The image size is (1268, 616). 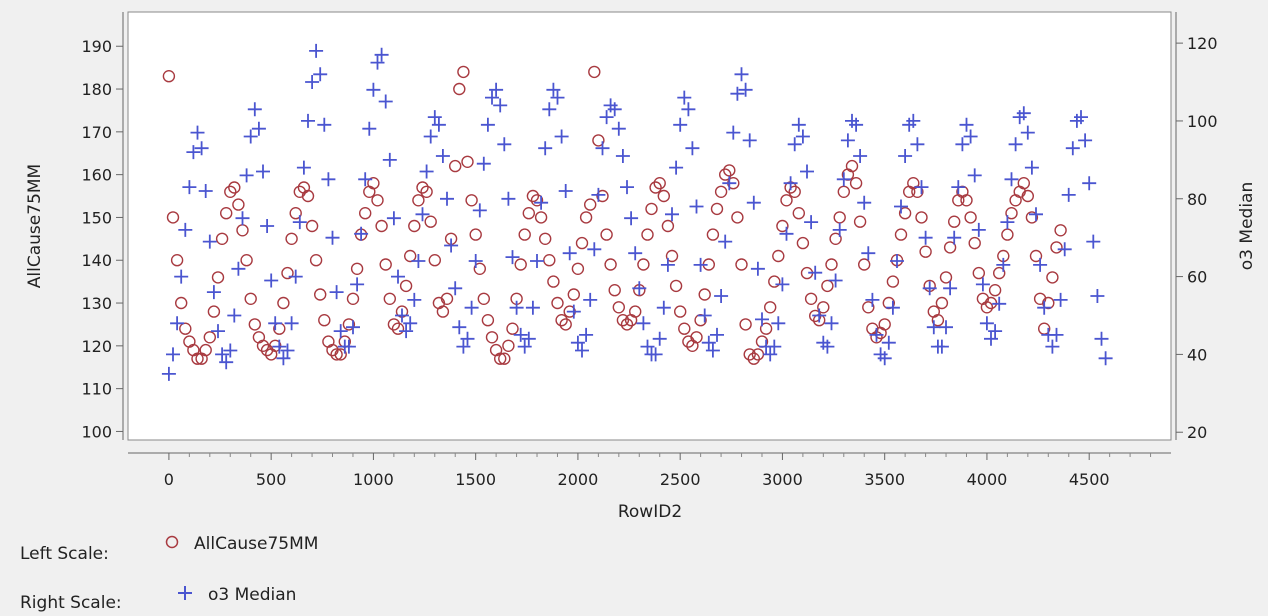 I want to click on left-tick-label: 120, so click(x=96, y=346).